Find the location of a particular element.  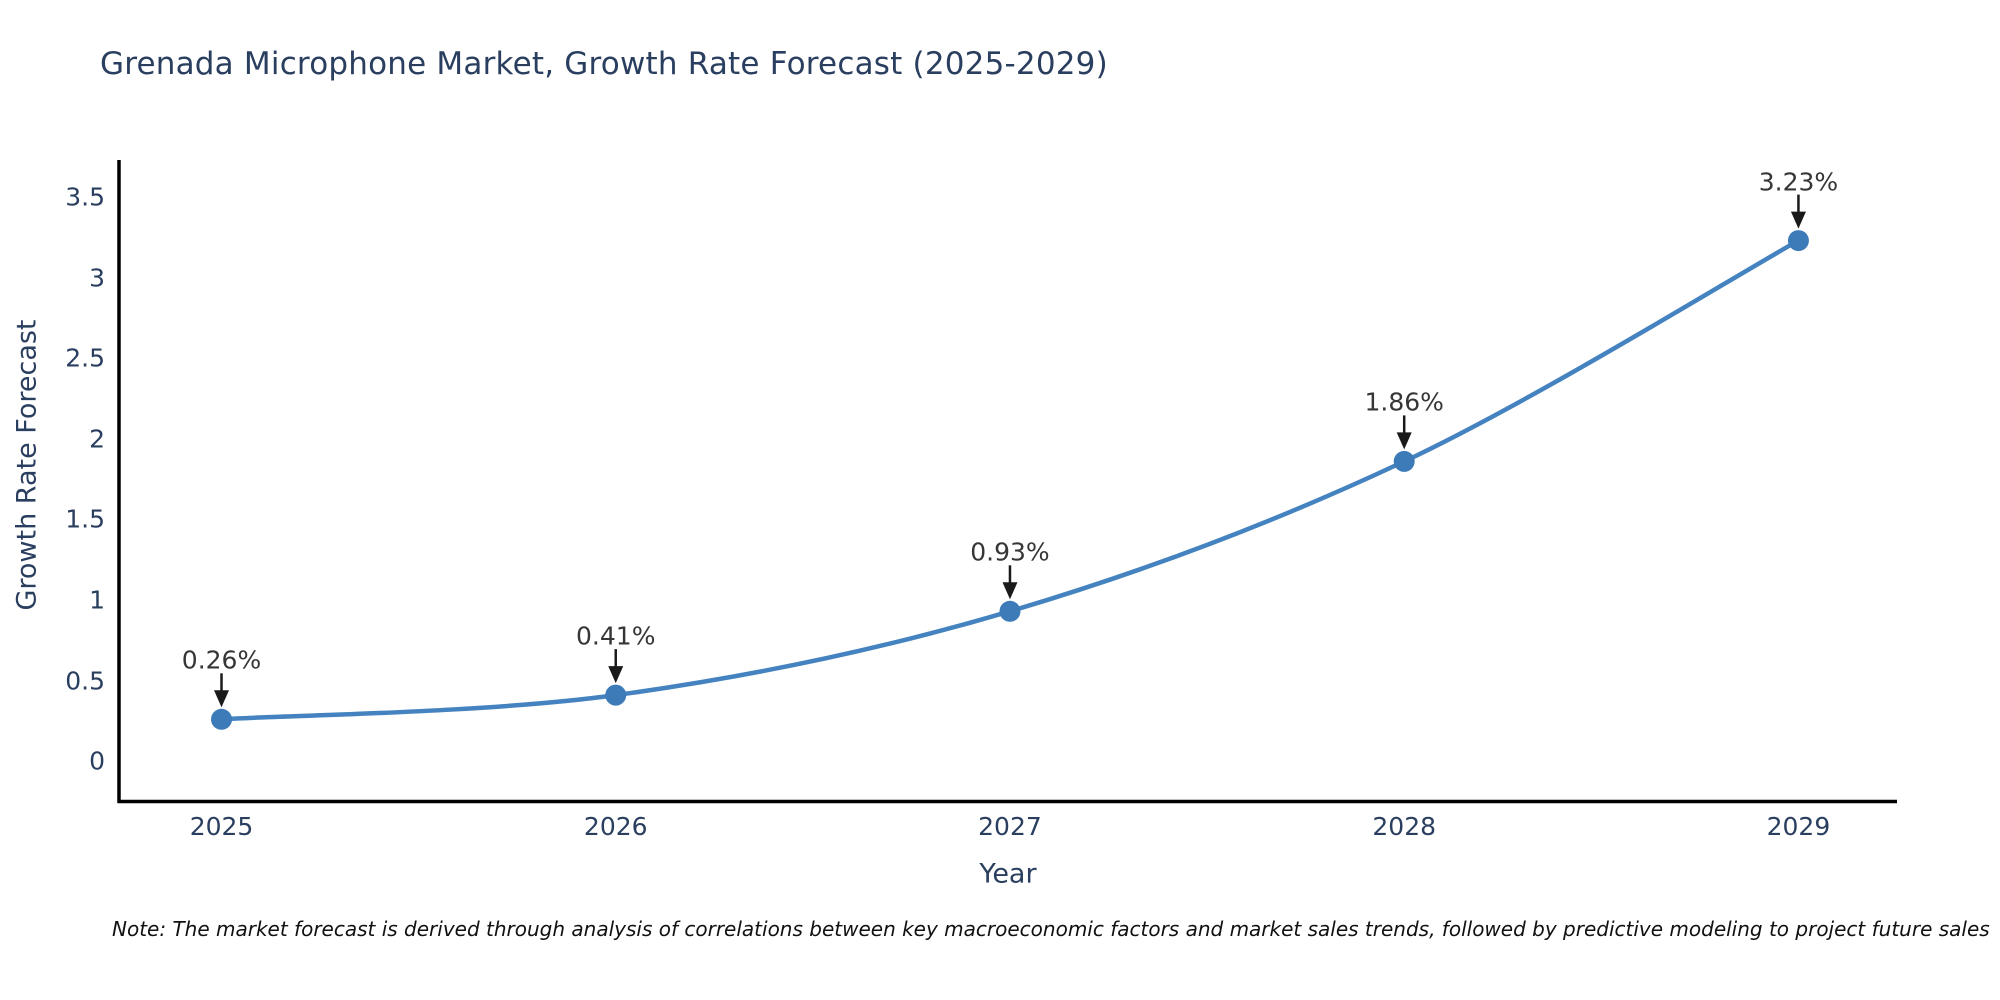

data-point-label: 3.23% is located at coordinates (1798, 182).